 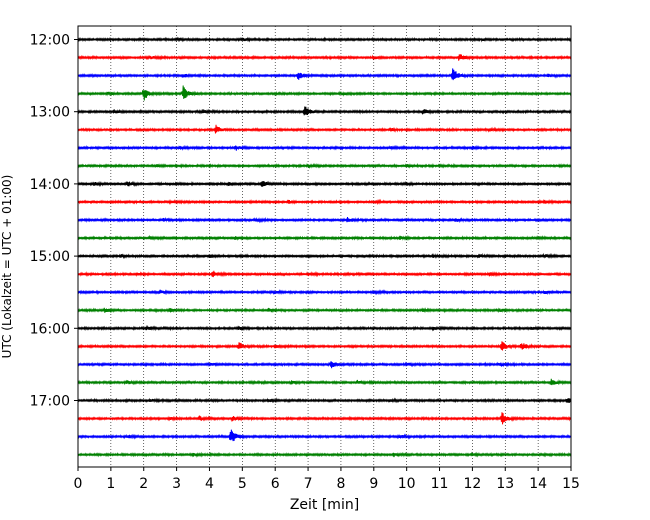 What do you see at coordinates (7, 267) in the screenshot?
I see `y-axis-title: UTC (Lokalzeit = UTC + 01:00)` at bounding box center [7, 267].